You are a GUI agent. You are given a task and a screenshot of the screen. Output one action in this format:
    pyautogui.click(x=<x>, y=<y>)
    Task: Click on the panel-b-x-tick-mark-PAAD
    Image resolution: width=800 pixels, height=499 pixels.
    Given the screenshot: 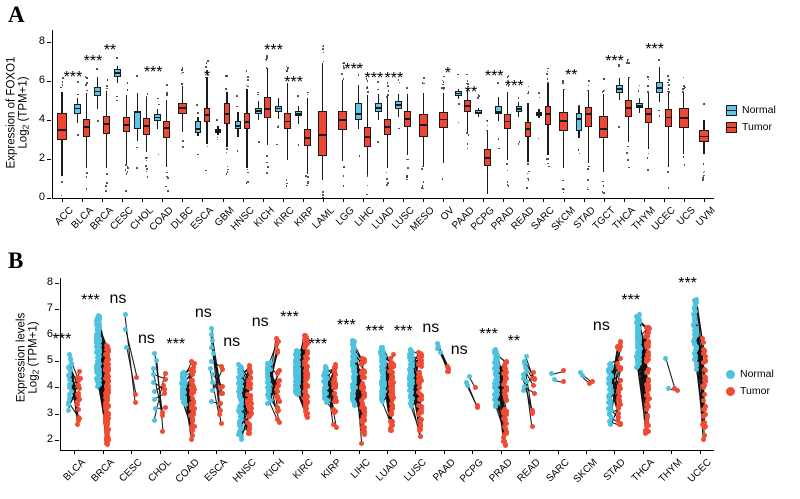 What is the action you would take?
    pyautogui.click(x=444, y=452)
    